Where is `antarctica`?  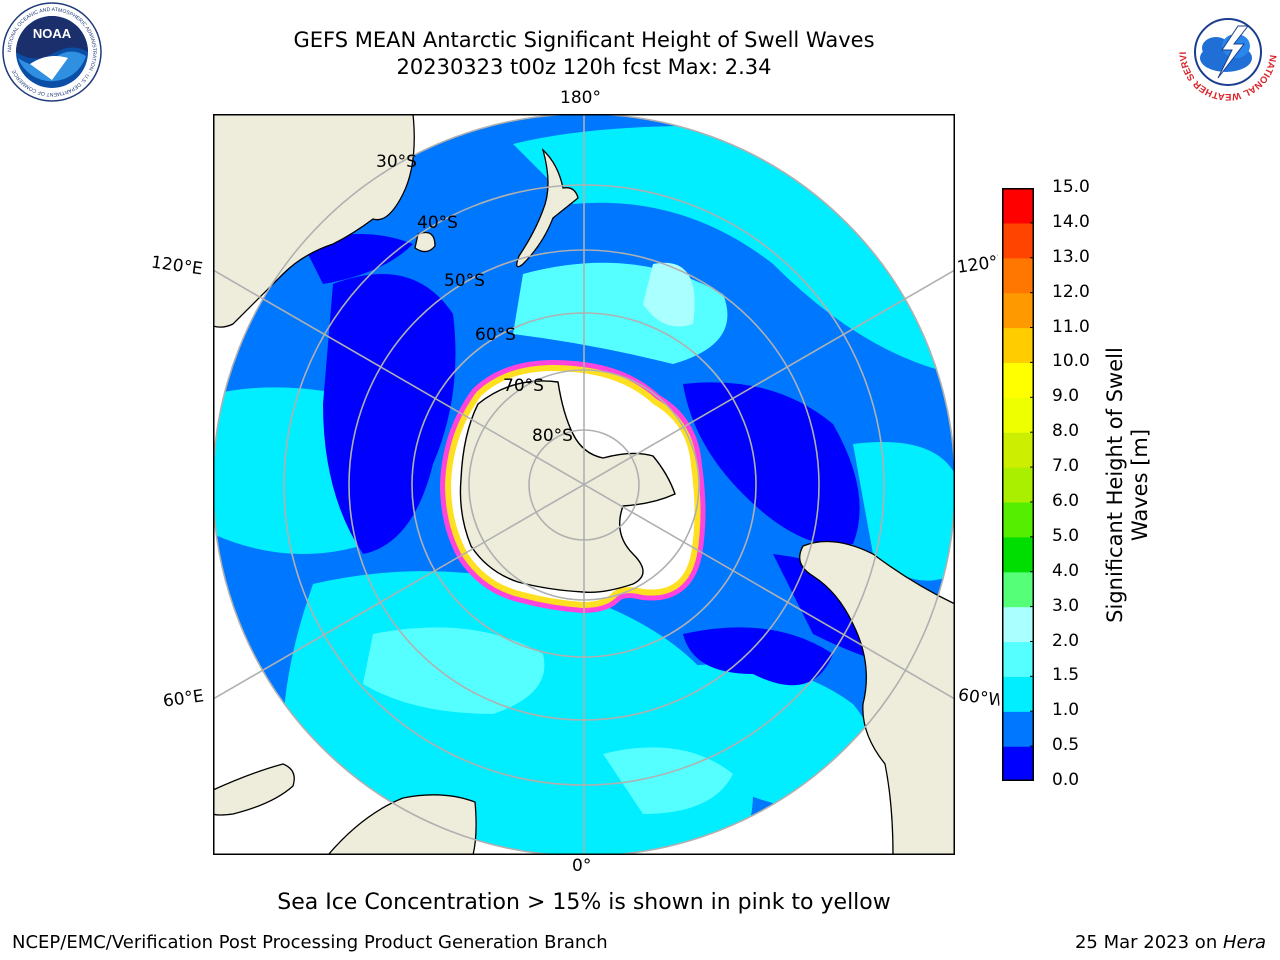
antarctica is located at coordinates (573, 486).